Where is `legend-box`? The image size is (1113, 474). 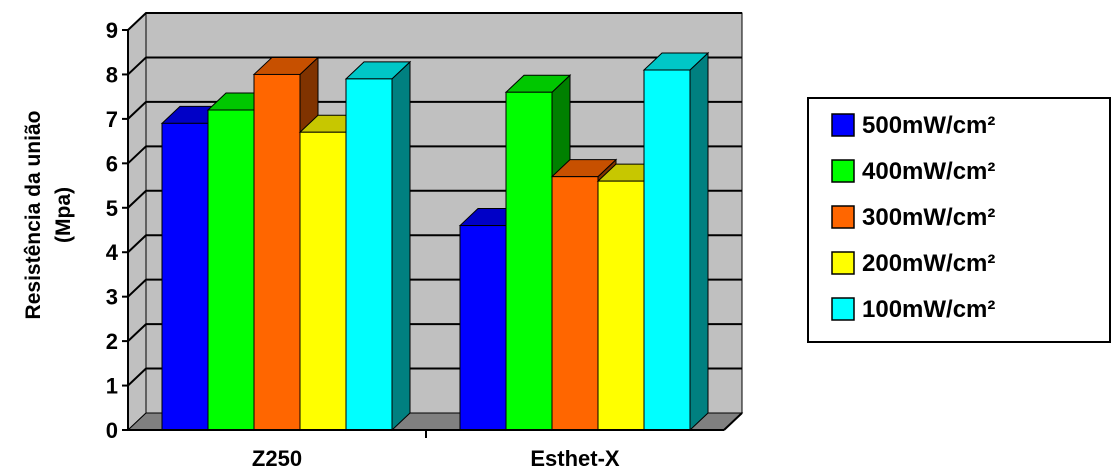
legend-box is located at coordinates (959, 220).